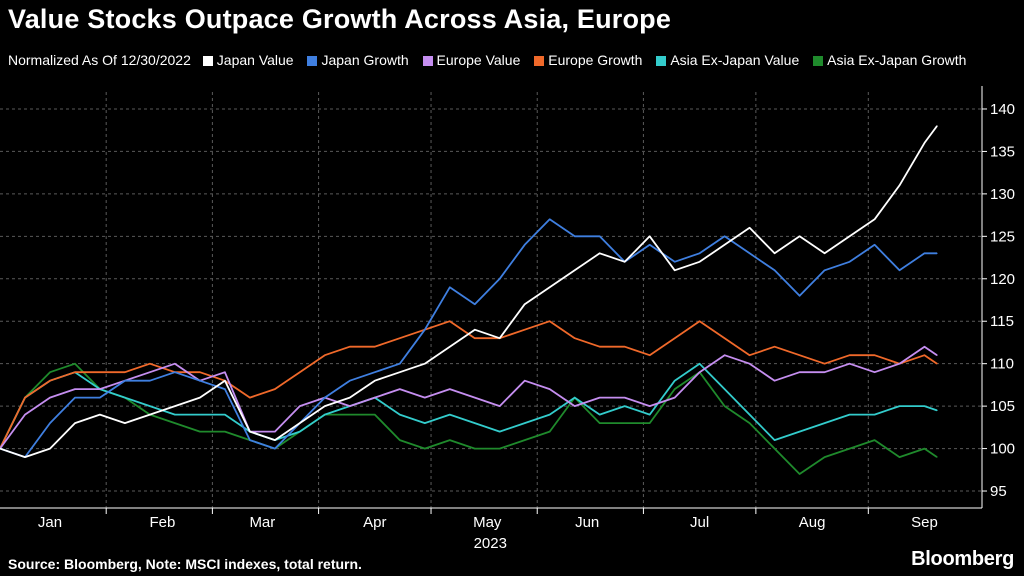 This screenshot has width=1024, height=576. What do you see at coordinates (162, 522) in the screenshot?
I see `x-tick-label: Feb` at bounding box center [162, 522].